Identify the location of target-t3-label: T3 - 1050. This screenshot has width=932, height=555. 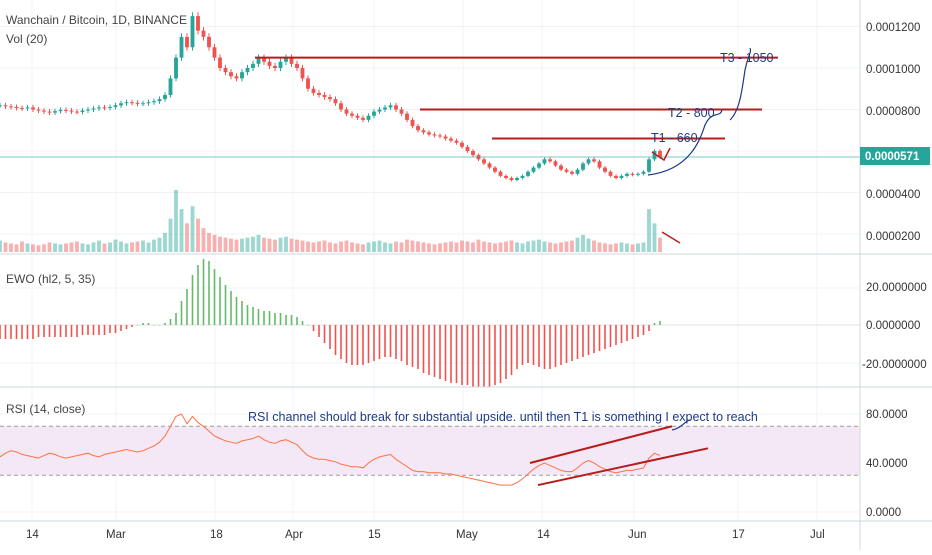
(747, 58).